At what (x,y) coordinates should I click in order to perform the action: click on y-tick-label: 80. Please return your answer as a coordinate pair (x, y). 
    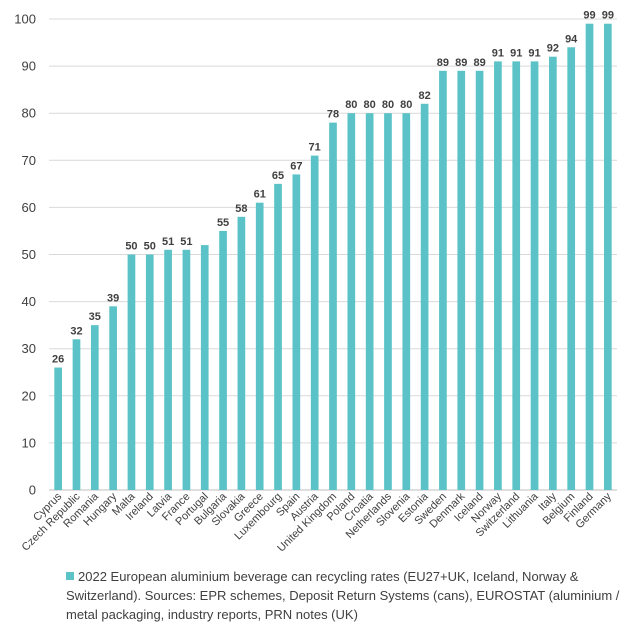
    Looking at the image, I should click on (29, 113).